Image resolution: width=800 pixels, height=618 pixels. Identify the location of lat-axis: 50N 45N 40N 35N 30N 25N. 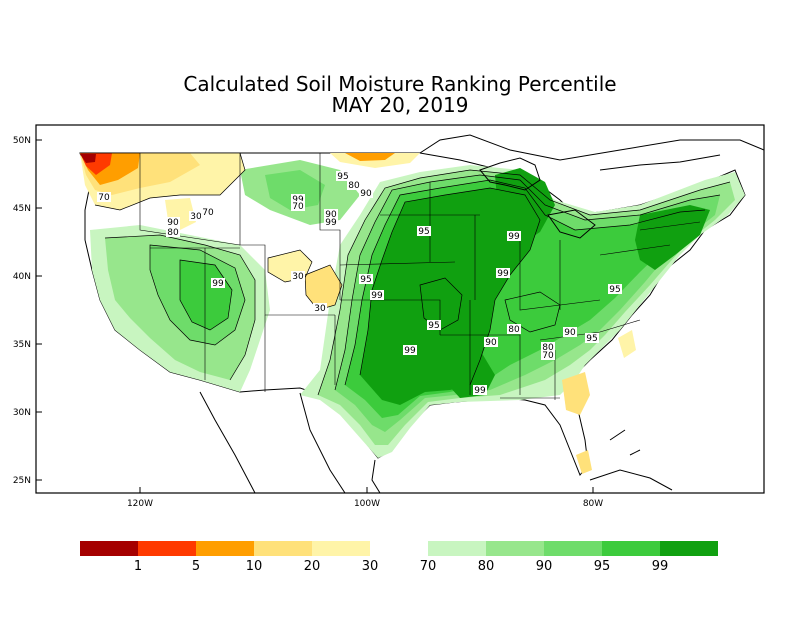
(27, 311).